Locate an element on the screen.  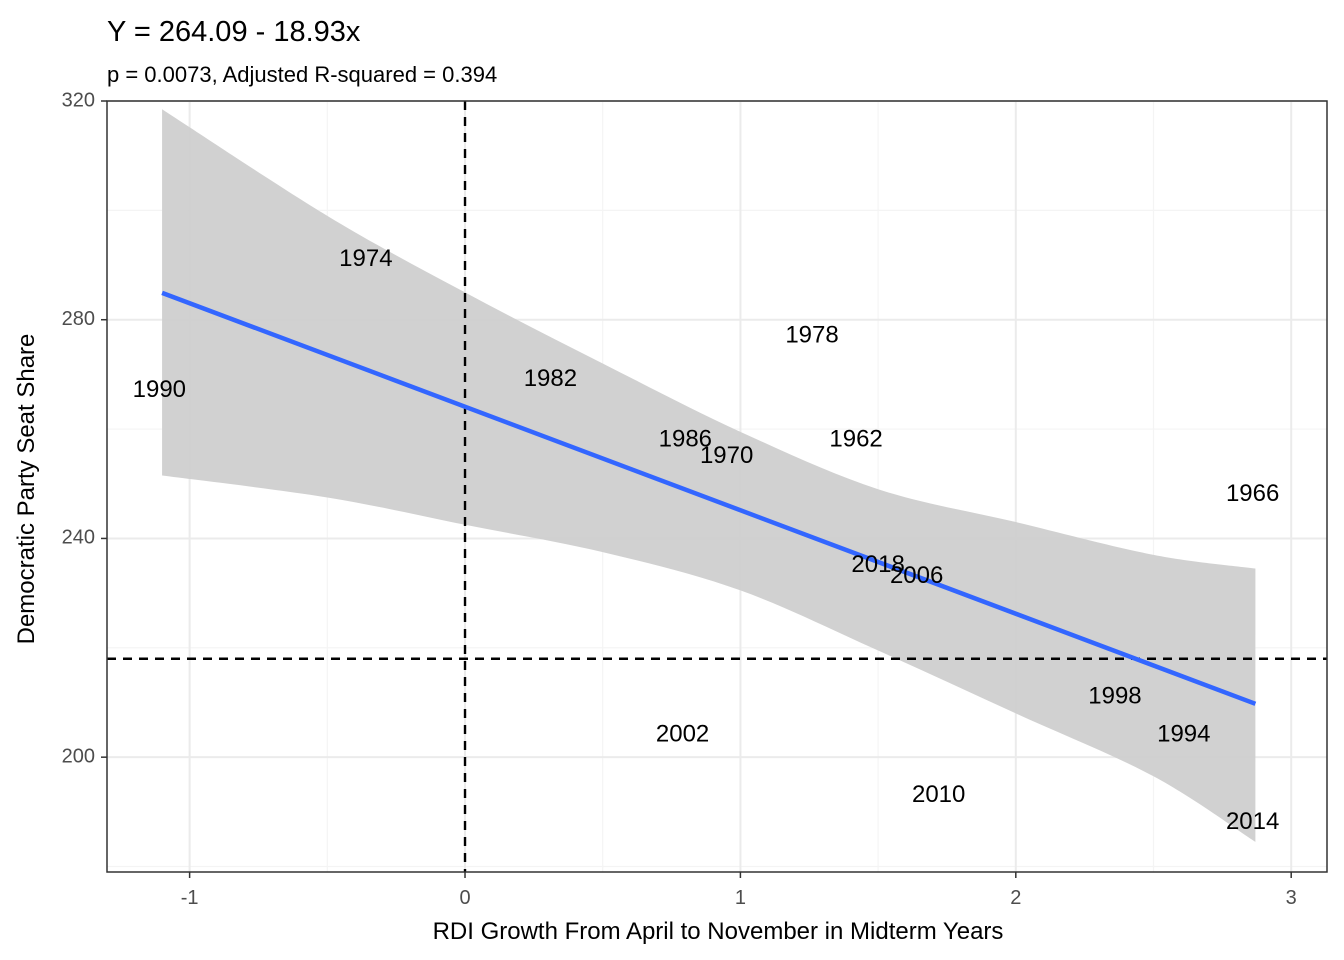
y-tick-label: 320 is located at coordinates (78, 100).